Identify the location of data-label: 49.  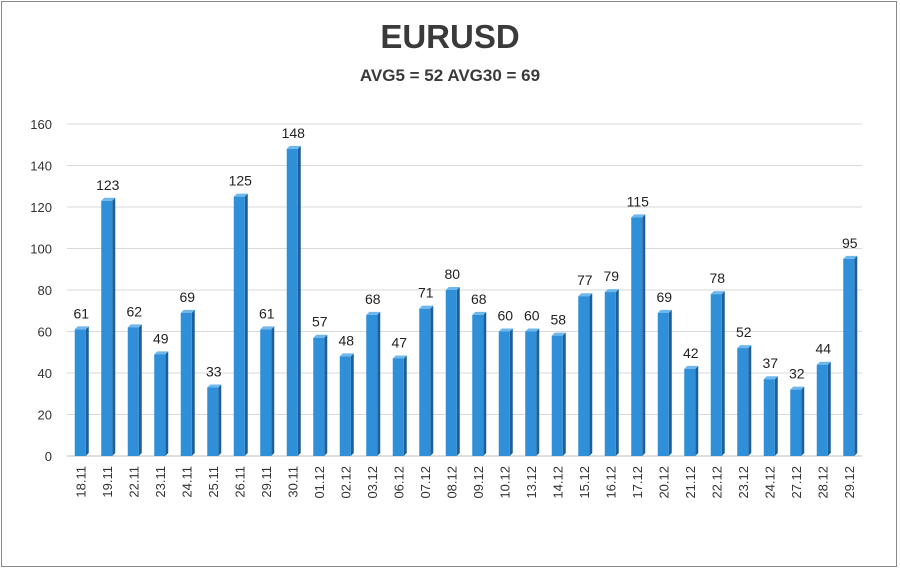
(161, 338).